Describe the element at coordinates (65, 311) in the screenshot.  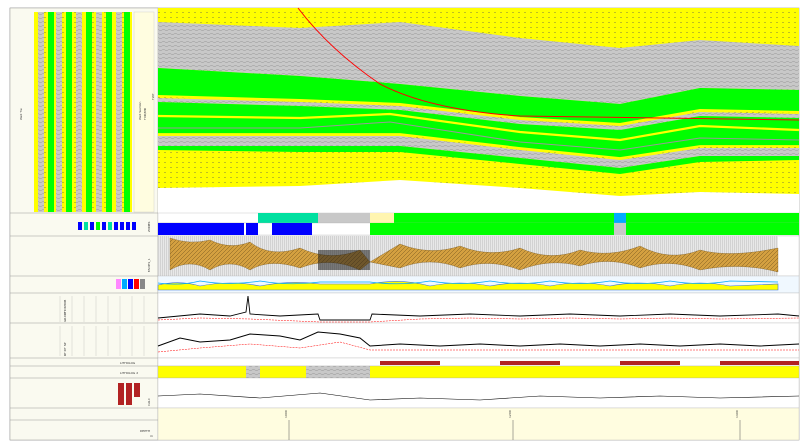
I see `log1-label: GR NPHI RHOB` at that location.